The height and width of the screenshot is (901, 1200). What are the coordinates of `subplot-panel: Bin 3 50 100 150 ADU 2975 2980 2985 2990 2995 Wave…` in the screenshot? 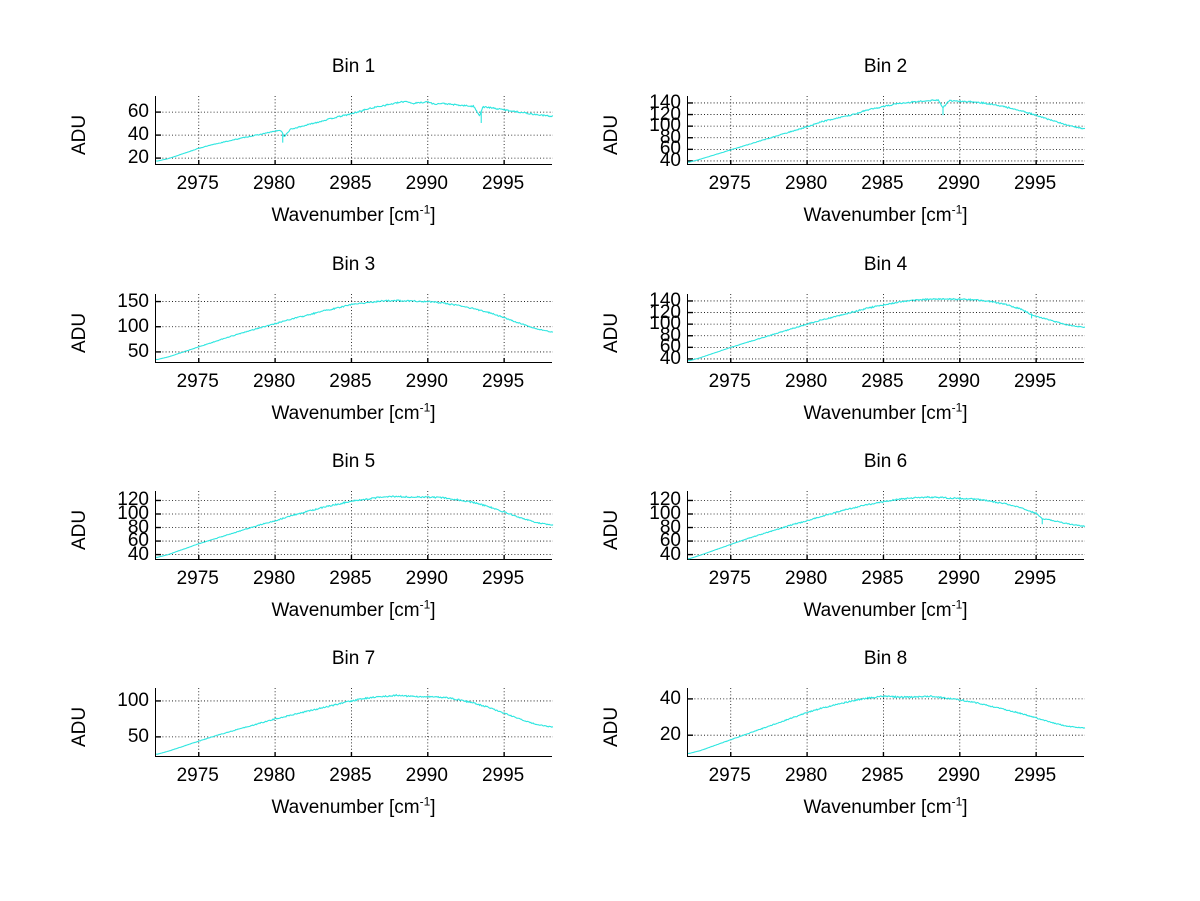 It's located at (313, 361).